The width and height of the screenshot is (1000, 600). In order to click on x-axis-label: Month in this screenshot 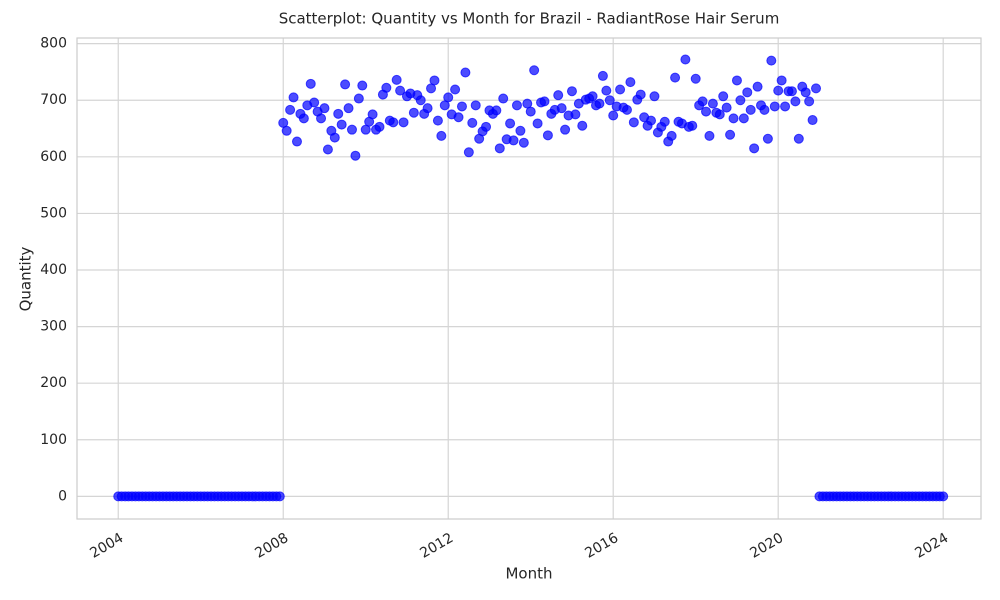, I will do `click(528, 574)`.